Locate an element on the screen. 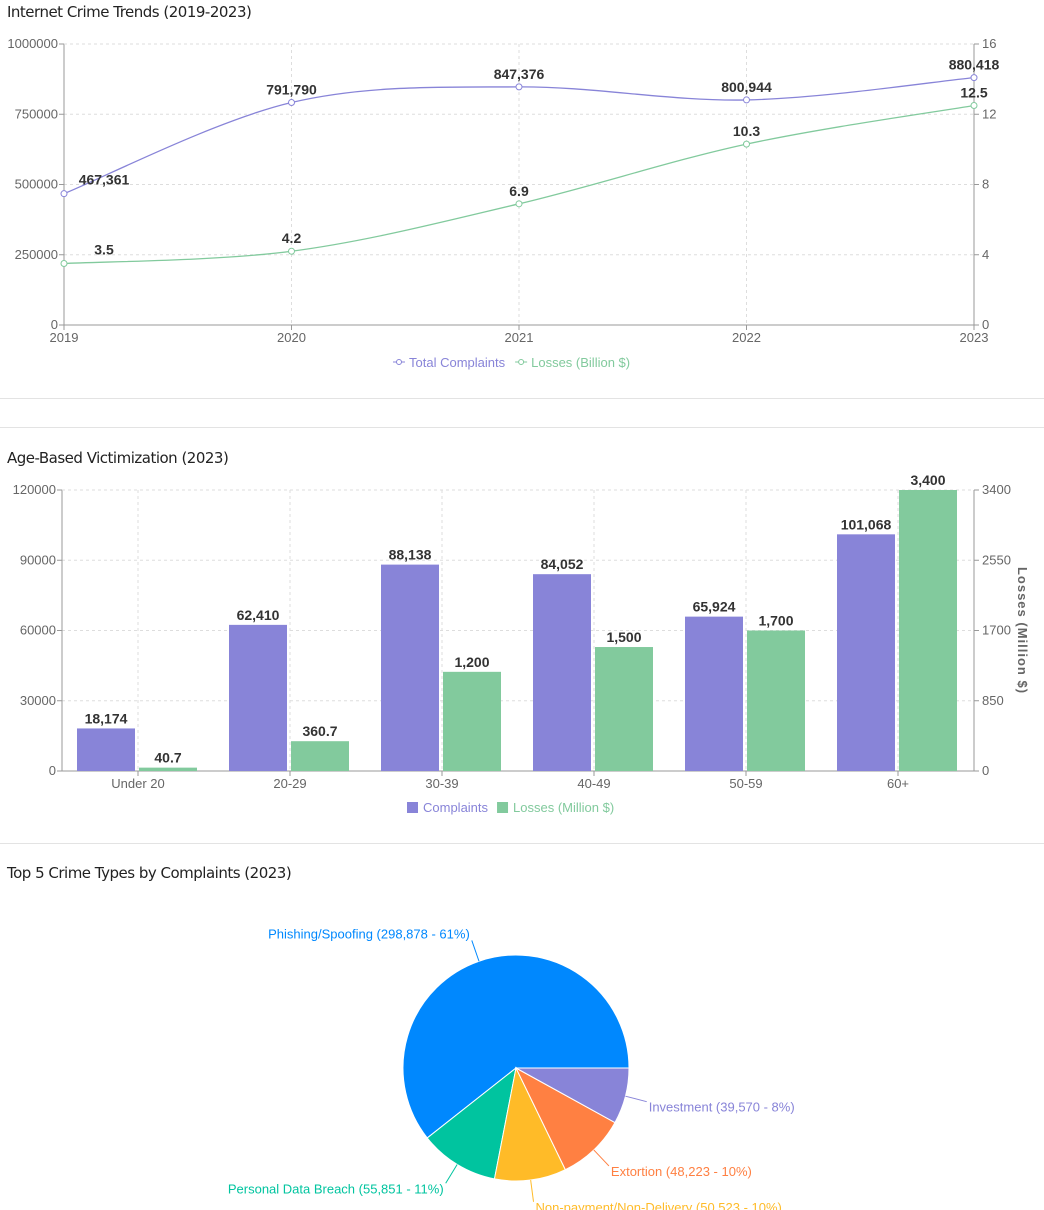 The width and height of the screenshot is (1044, 1210). x-axis-tick-label: 20-29 is located at coordinates (289, 783).